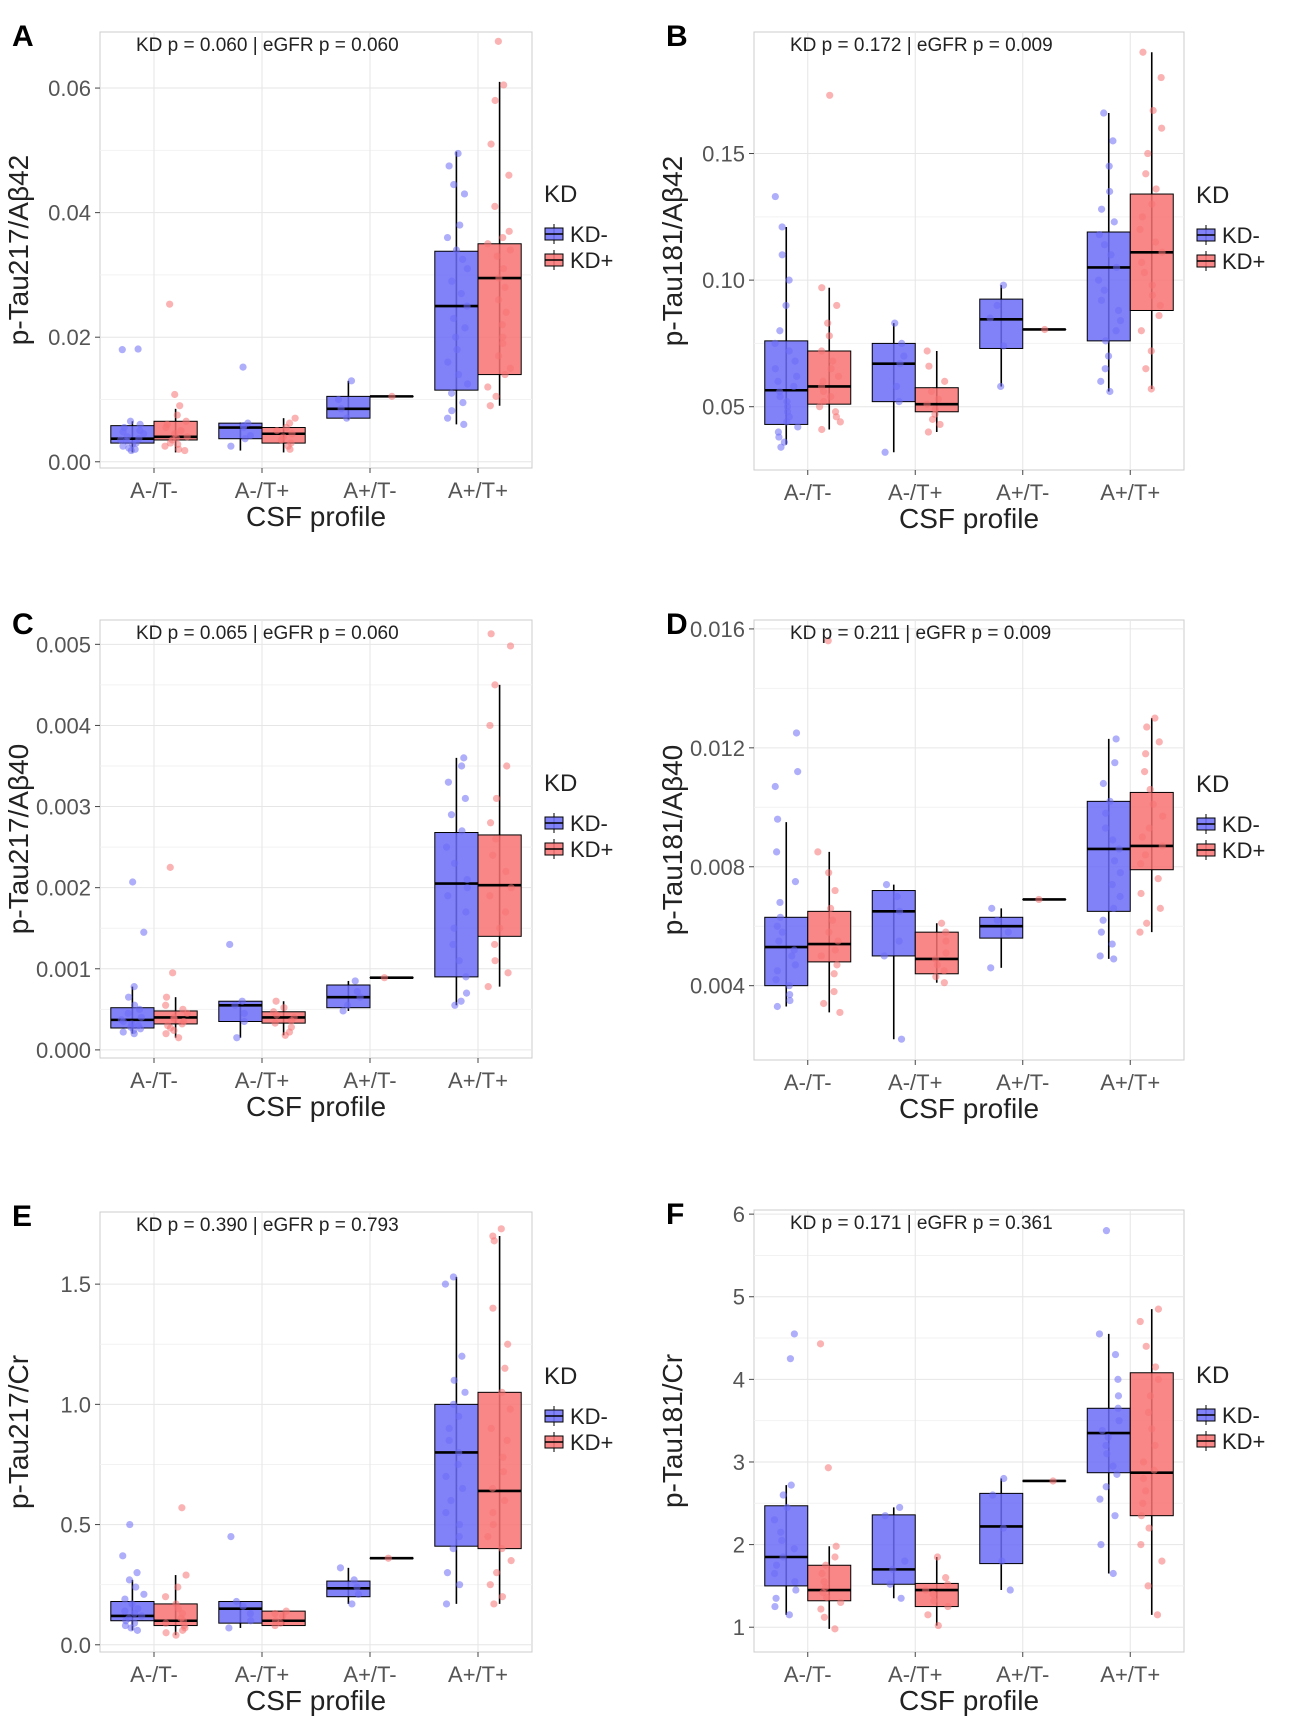 This screenshot has height=1730, width=1300. I want to click on y-tick-label: 1, so click(739, 1627).